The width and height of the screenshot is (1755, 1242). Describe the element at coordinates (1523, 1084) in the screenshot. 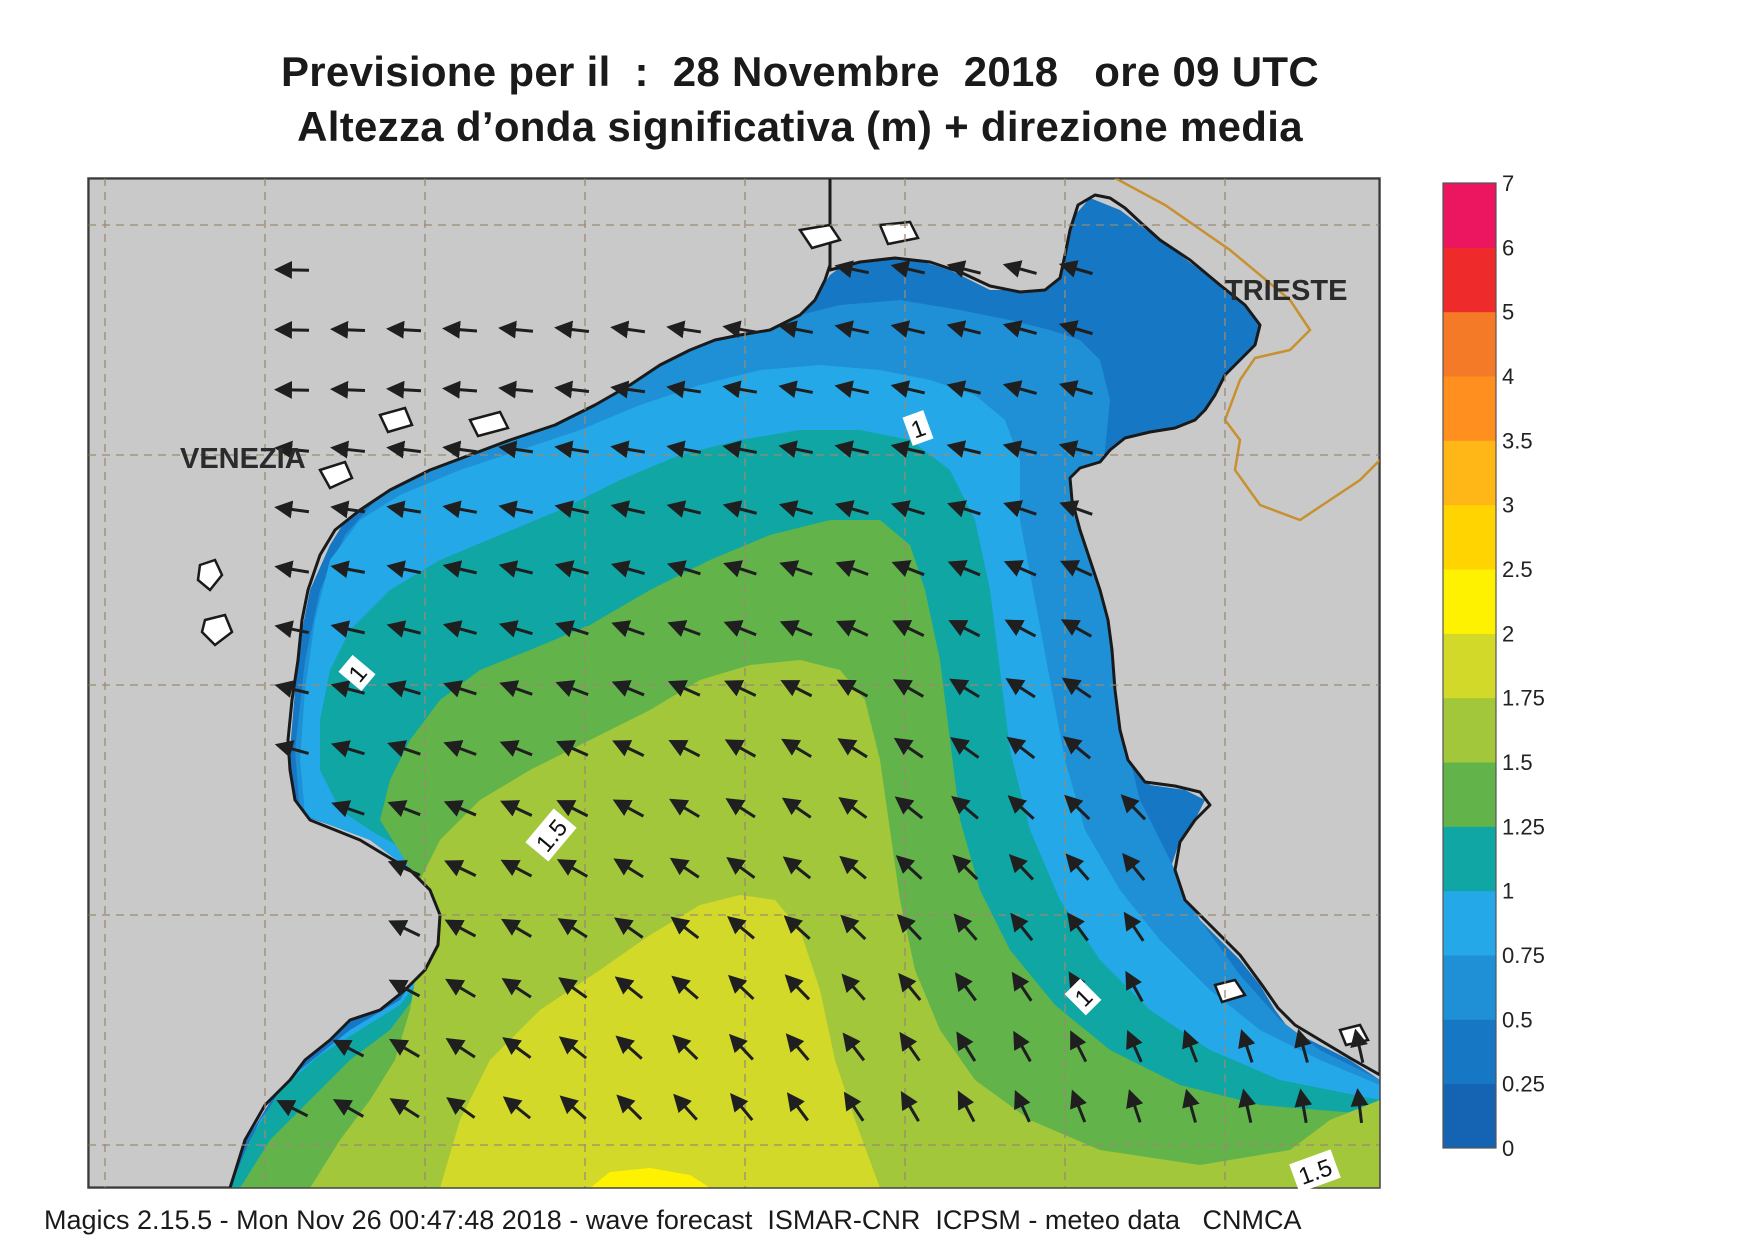

I see `legend-tick-label: 0.25` at that location.